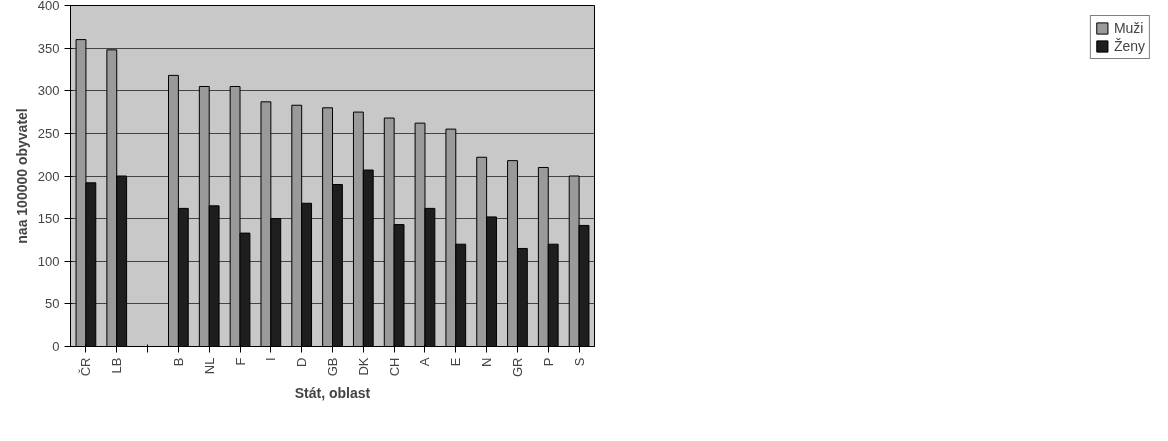 Image resolution: width=1168 pixels, height=441 pixels. What do you see at coordinates (48, 133) in the screenshot?
I see `y-tick-label: 250` at bounding box center [48, 133].